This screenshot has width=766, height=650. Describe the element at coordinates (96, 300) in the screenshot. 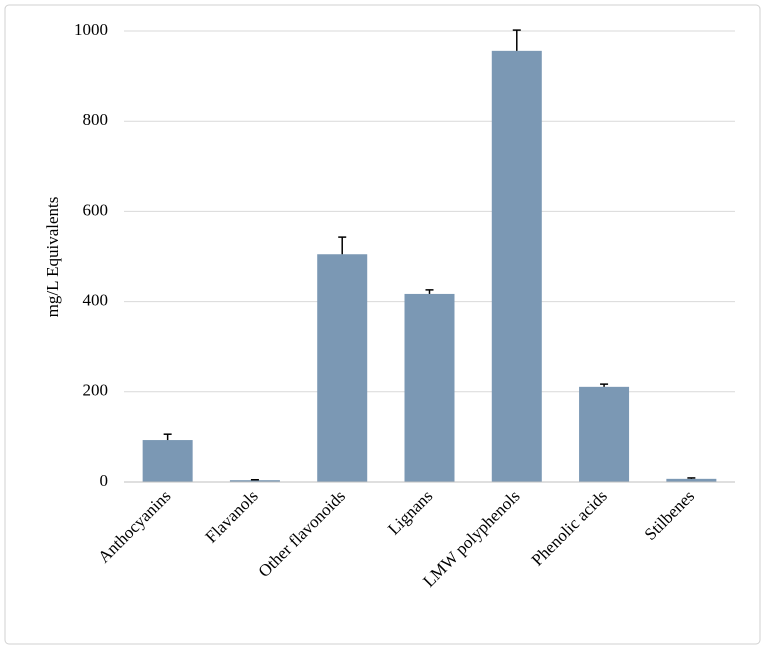

I see `y-tick-label: 400` at that location.